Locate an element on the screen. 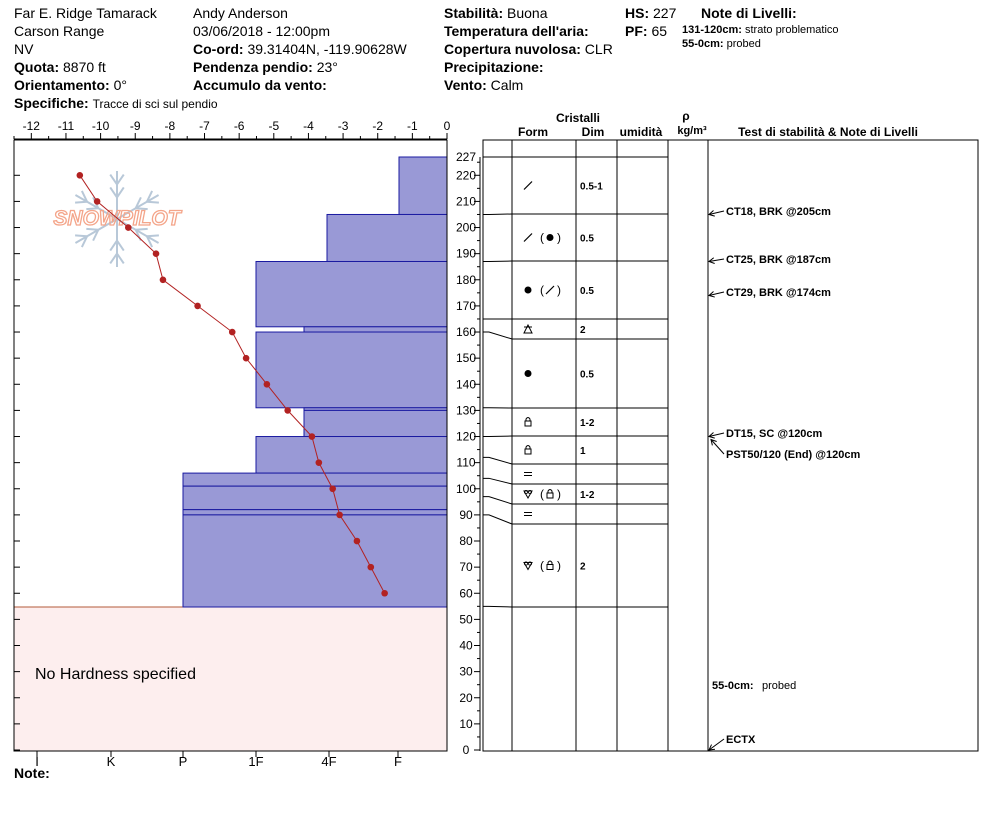  layer-note-text: probed is located at coordinates (743, 44).